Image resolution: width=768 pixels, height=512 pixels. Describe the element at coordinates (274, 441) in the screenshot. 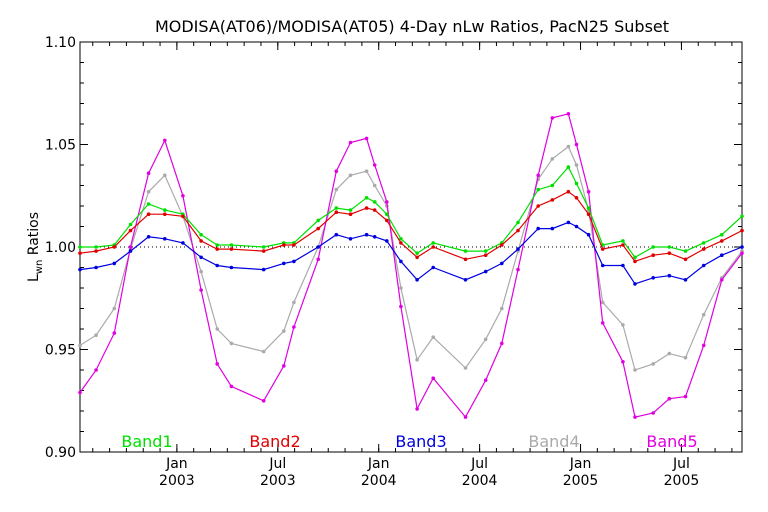

I see `legend-item-band2: Band2` at that location.